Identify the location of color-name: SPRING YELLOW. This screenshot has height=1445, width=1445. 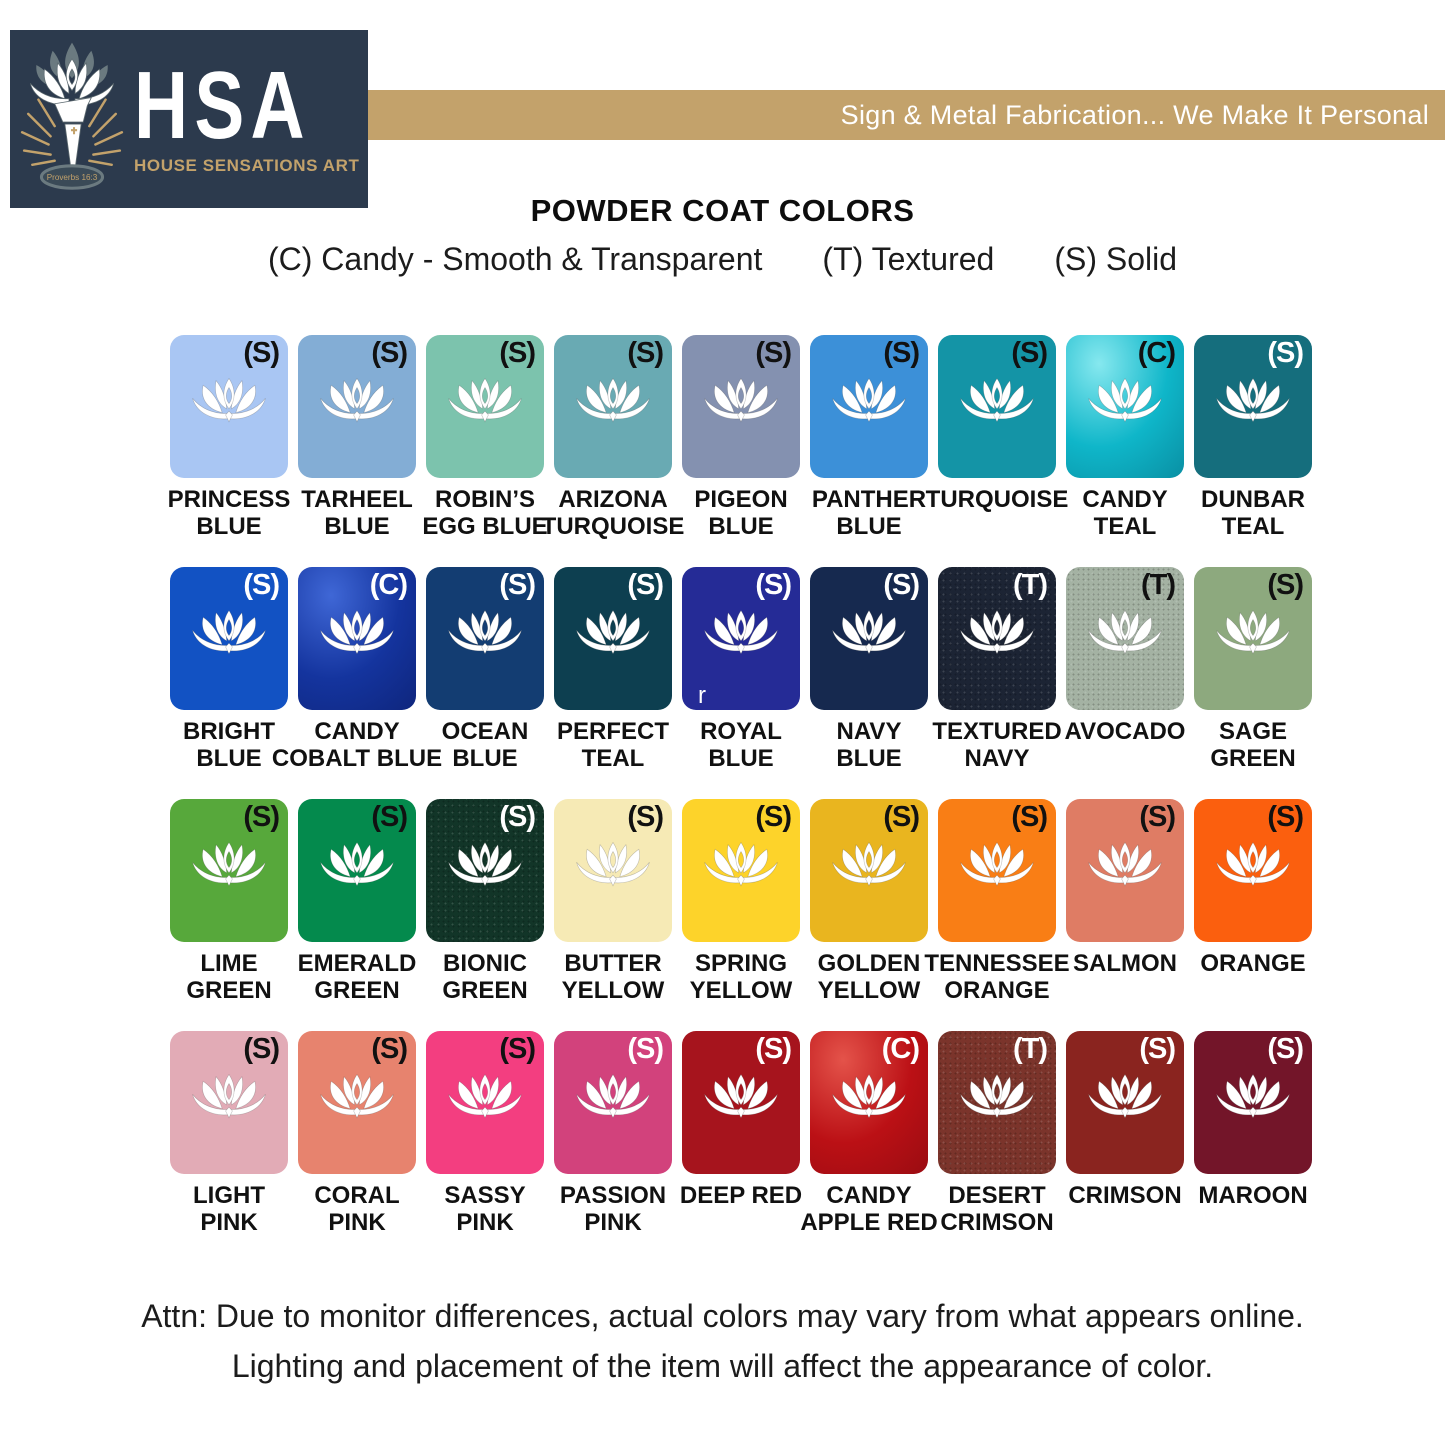
(741, 977).